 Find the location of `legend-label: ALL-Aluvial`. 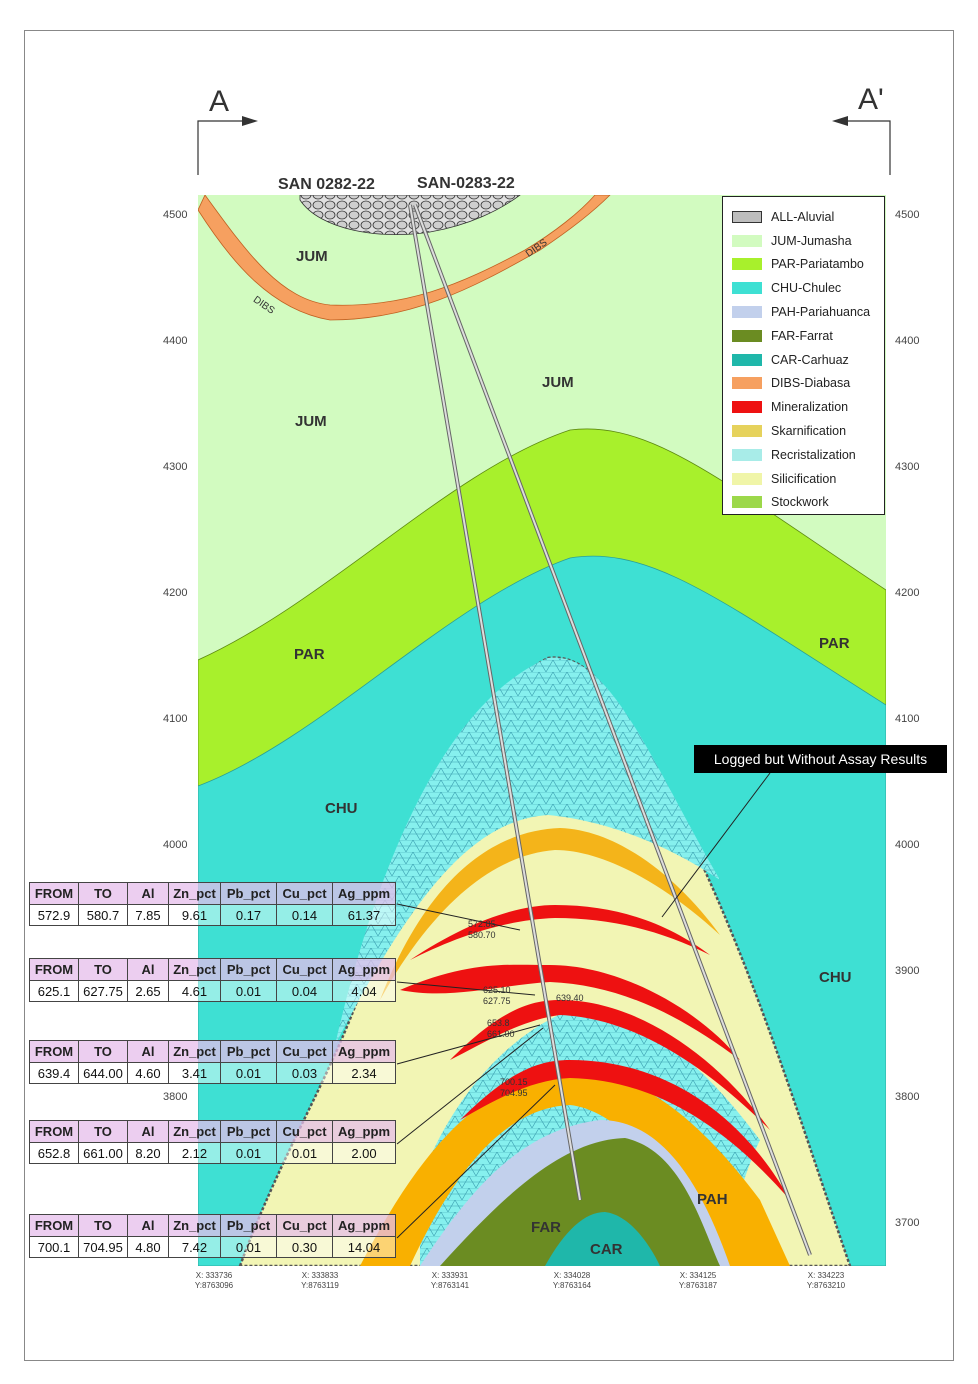

legend-label: ALL-Aluvial is located at coordinates (803, 216).